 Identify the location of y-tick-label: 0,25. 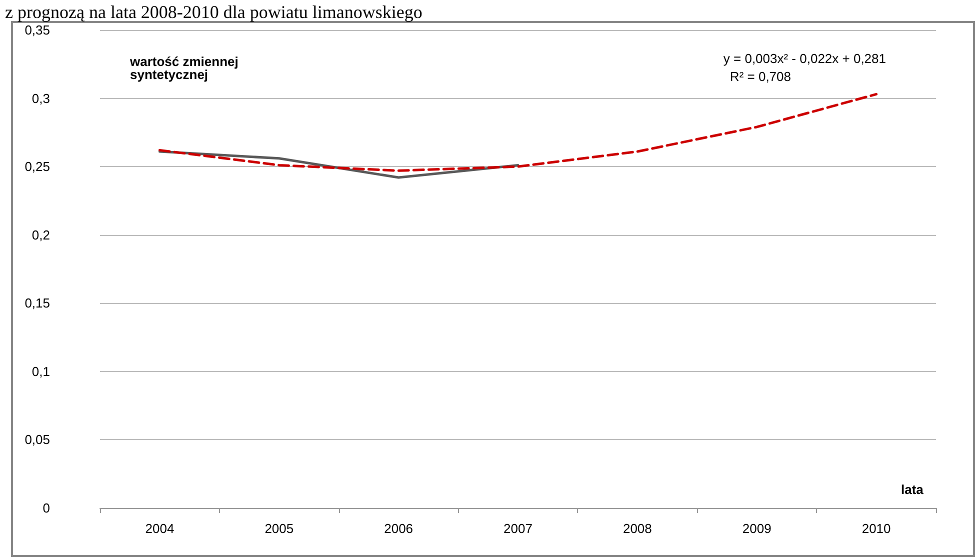
(37, 166).